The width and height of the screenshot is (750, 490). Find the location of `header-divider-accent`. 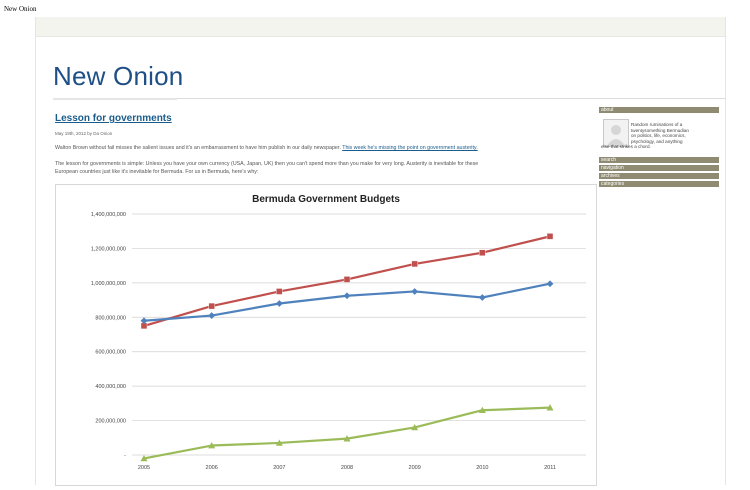

header-divider-accent is located at coordinates (115, 99).